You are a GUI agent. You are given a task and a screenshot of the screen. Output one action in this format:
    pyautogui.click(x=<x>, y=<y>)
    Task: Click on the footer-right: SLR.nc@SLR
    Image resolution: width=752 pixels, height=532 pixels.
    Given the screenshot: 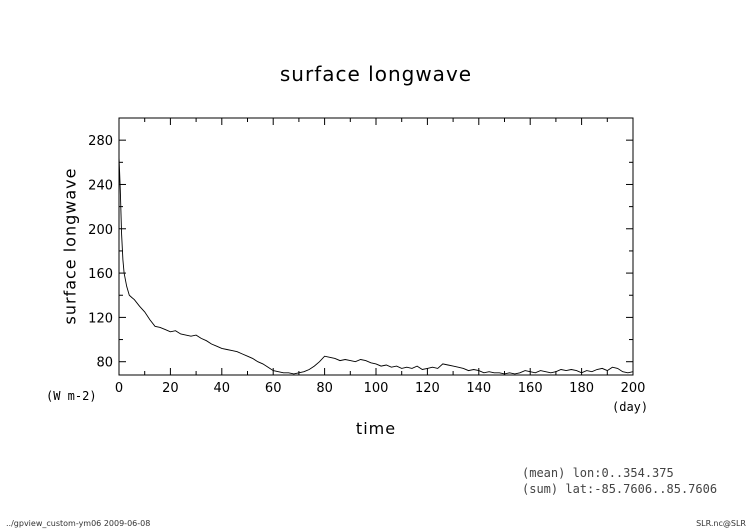 What is the action you would take?
    pyautogui.click(x=721, y=523)
    